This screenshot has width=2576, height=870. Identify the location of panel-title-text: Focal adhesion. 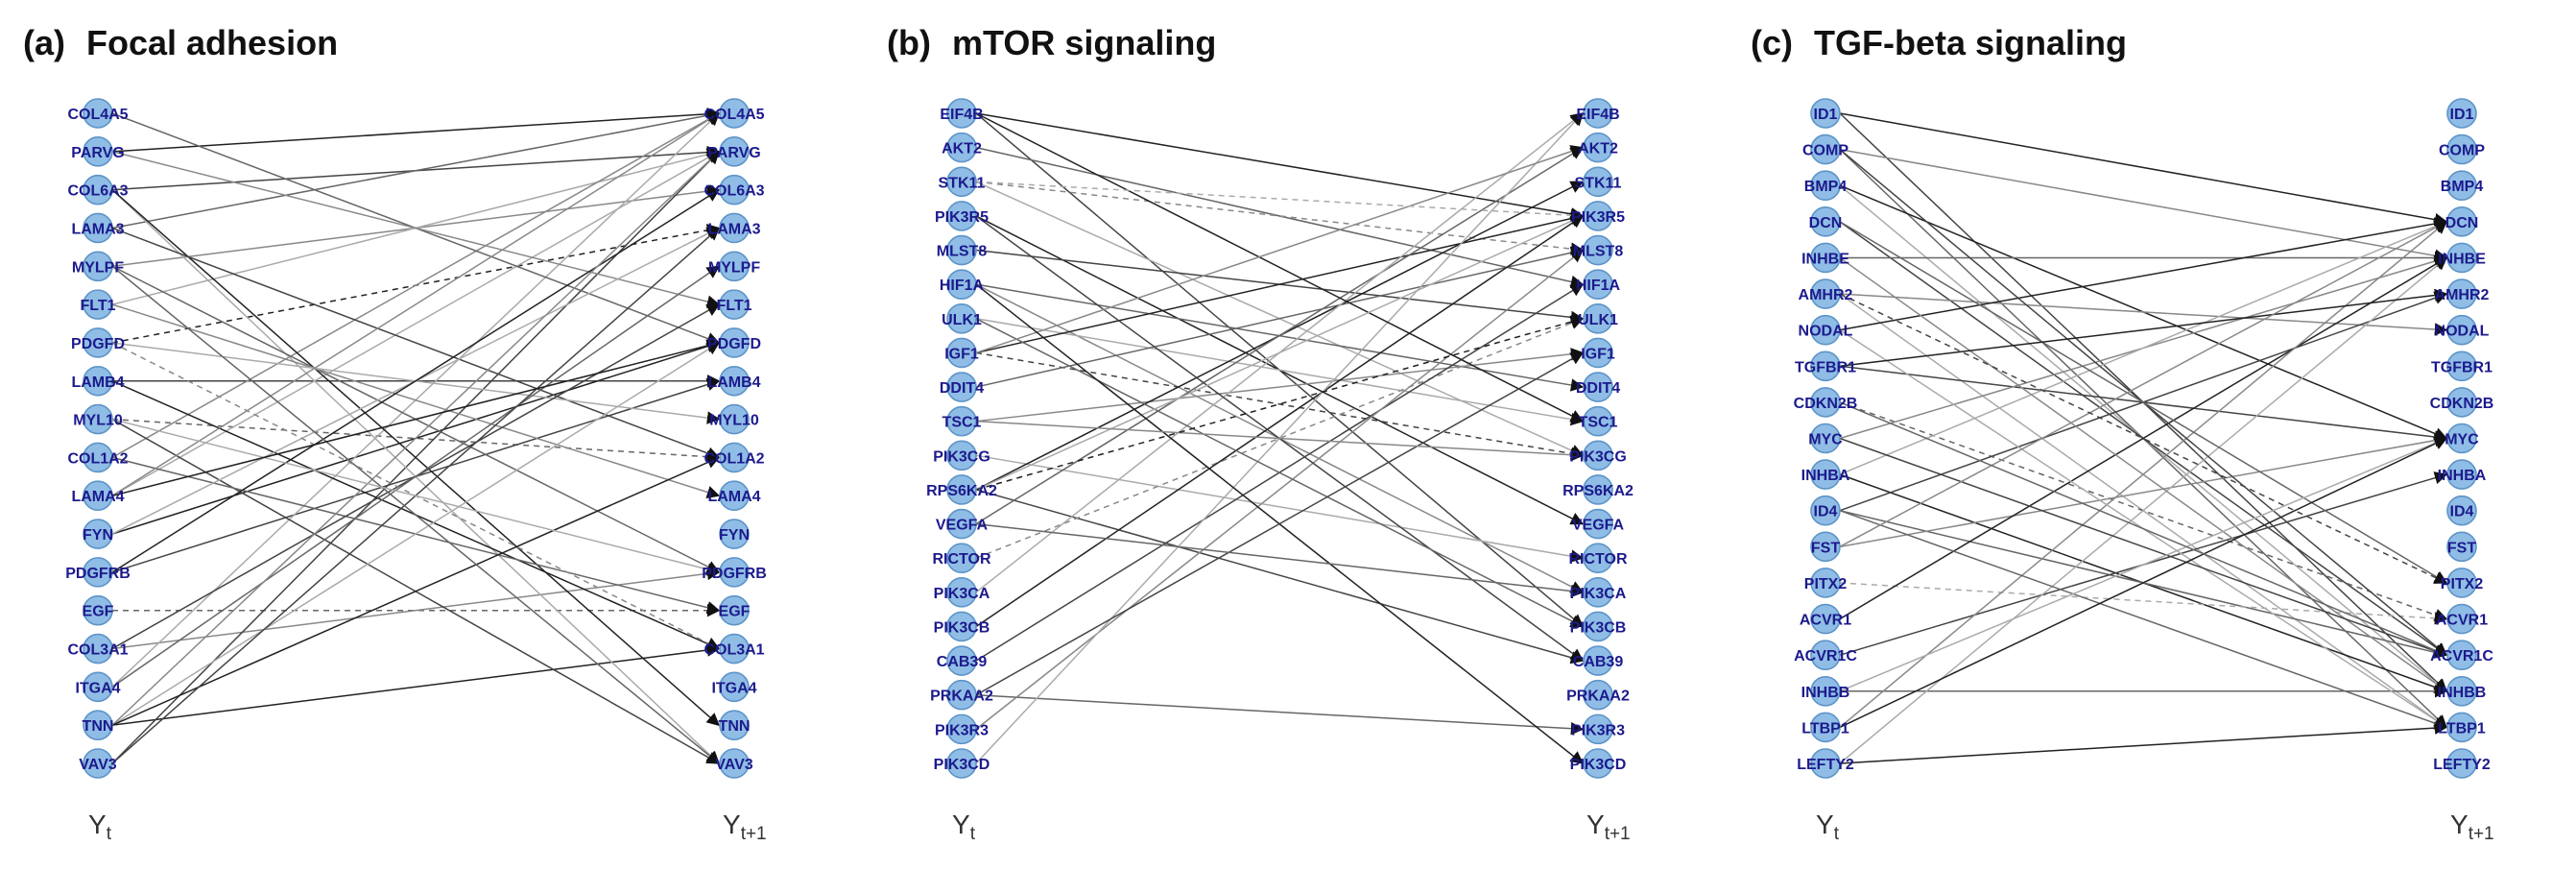
(212, 42).